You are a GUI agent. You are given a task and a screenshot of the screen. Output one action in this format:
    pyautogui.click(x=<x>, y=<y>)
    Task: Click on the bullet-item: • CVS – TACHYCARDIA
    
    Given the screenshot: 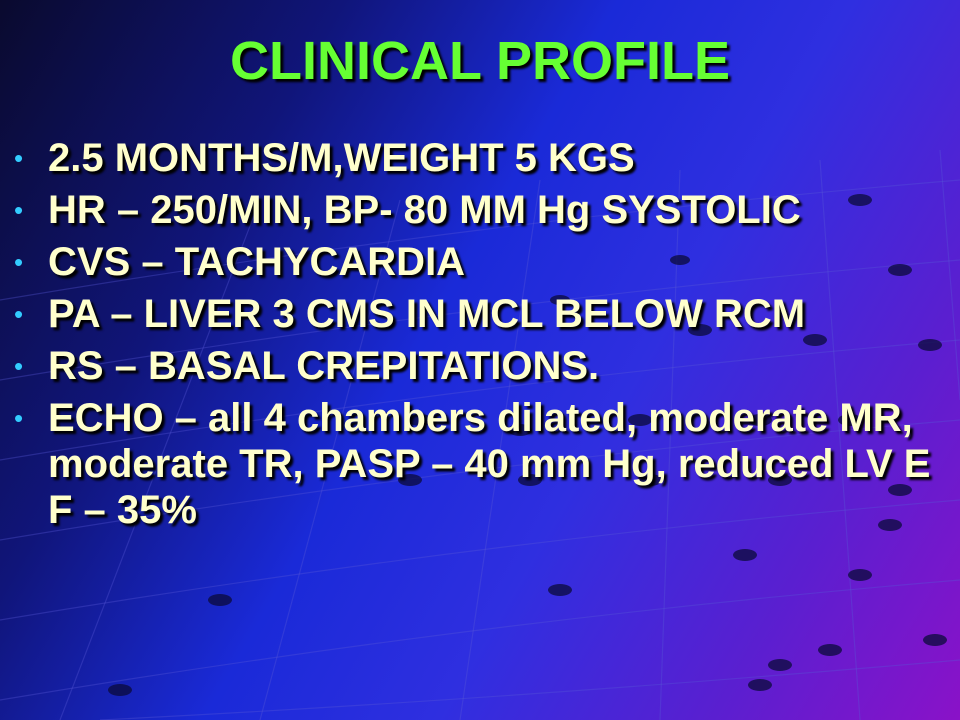 What is the action you would take?
    pyautogui.click(x=484, y=262)
    